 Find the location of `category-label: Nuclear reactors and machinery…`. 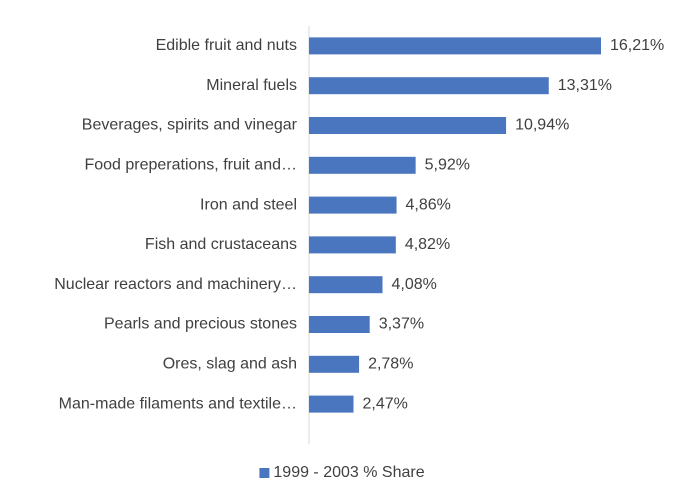

category-label: Nuclear reactors and machinery… is located at coordinates (175, 284).